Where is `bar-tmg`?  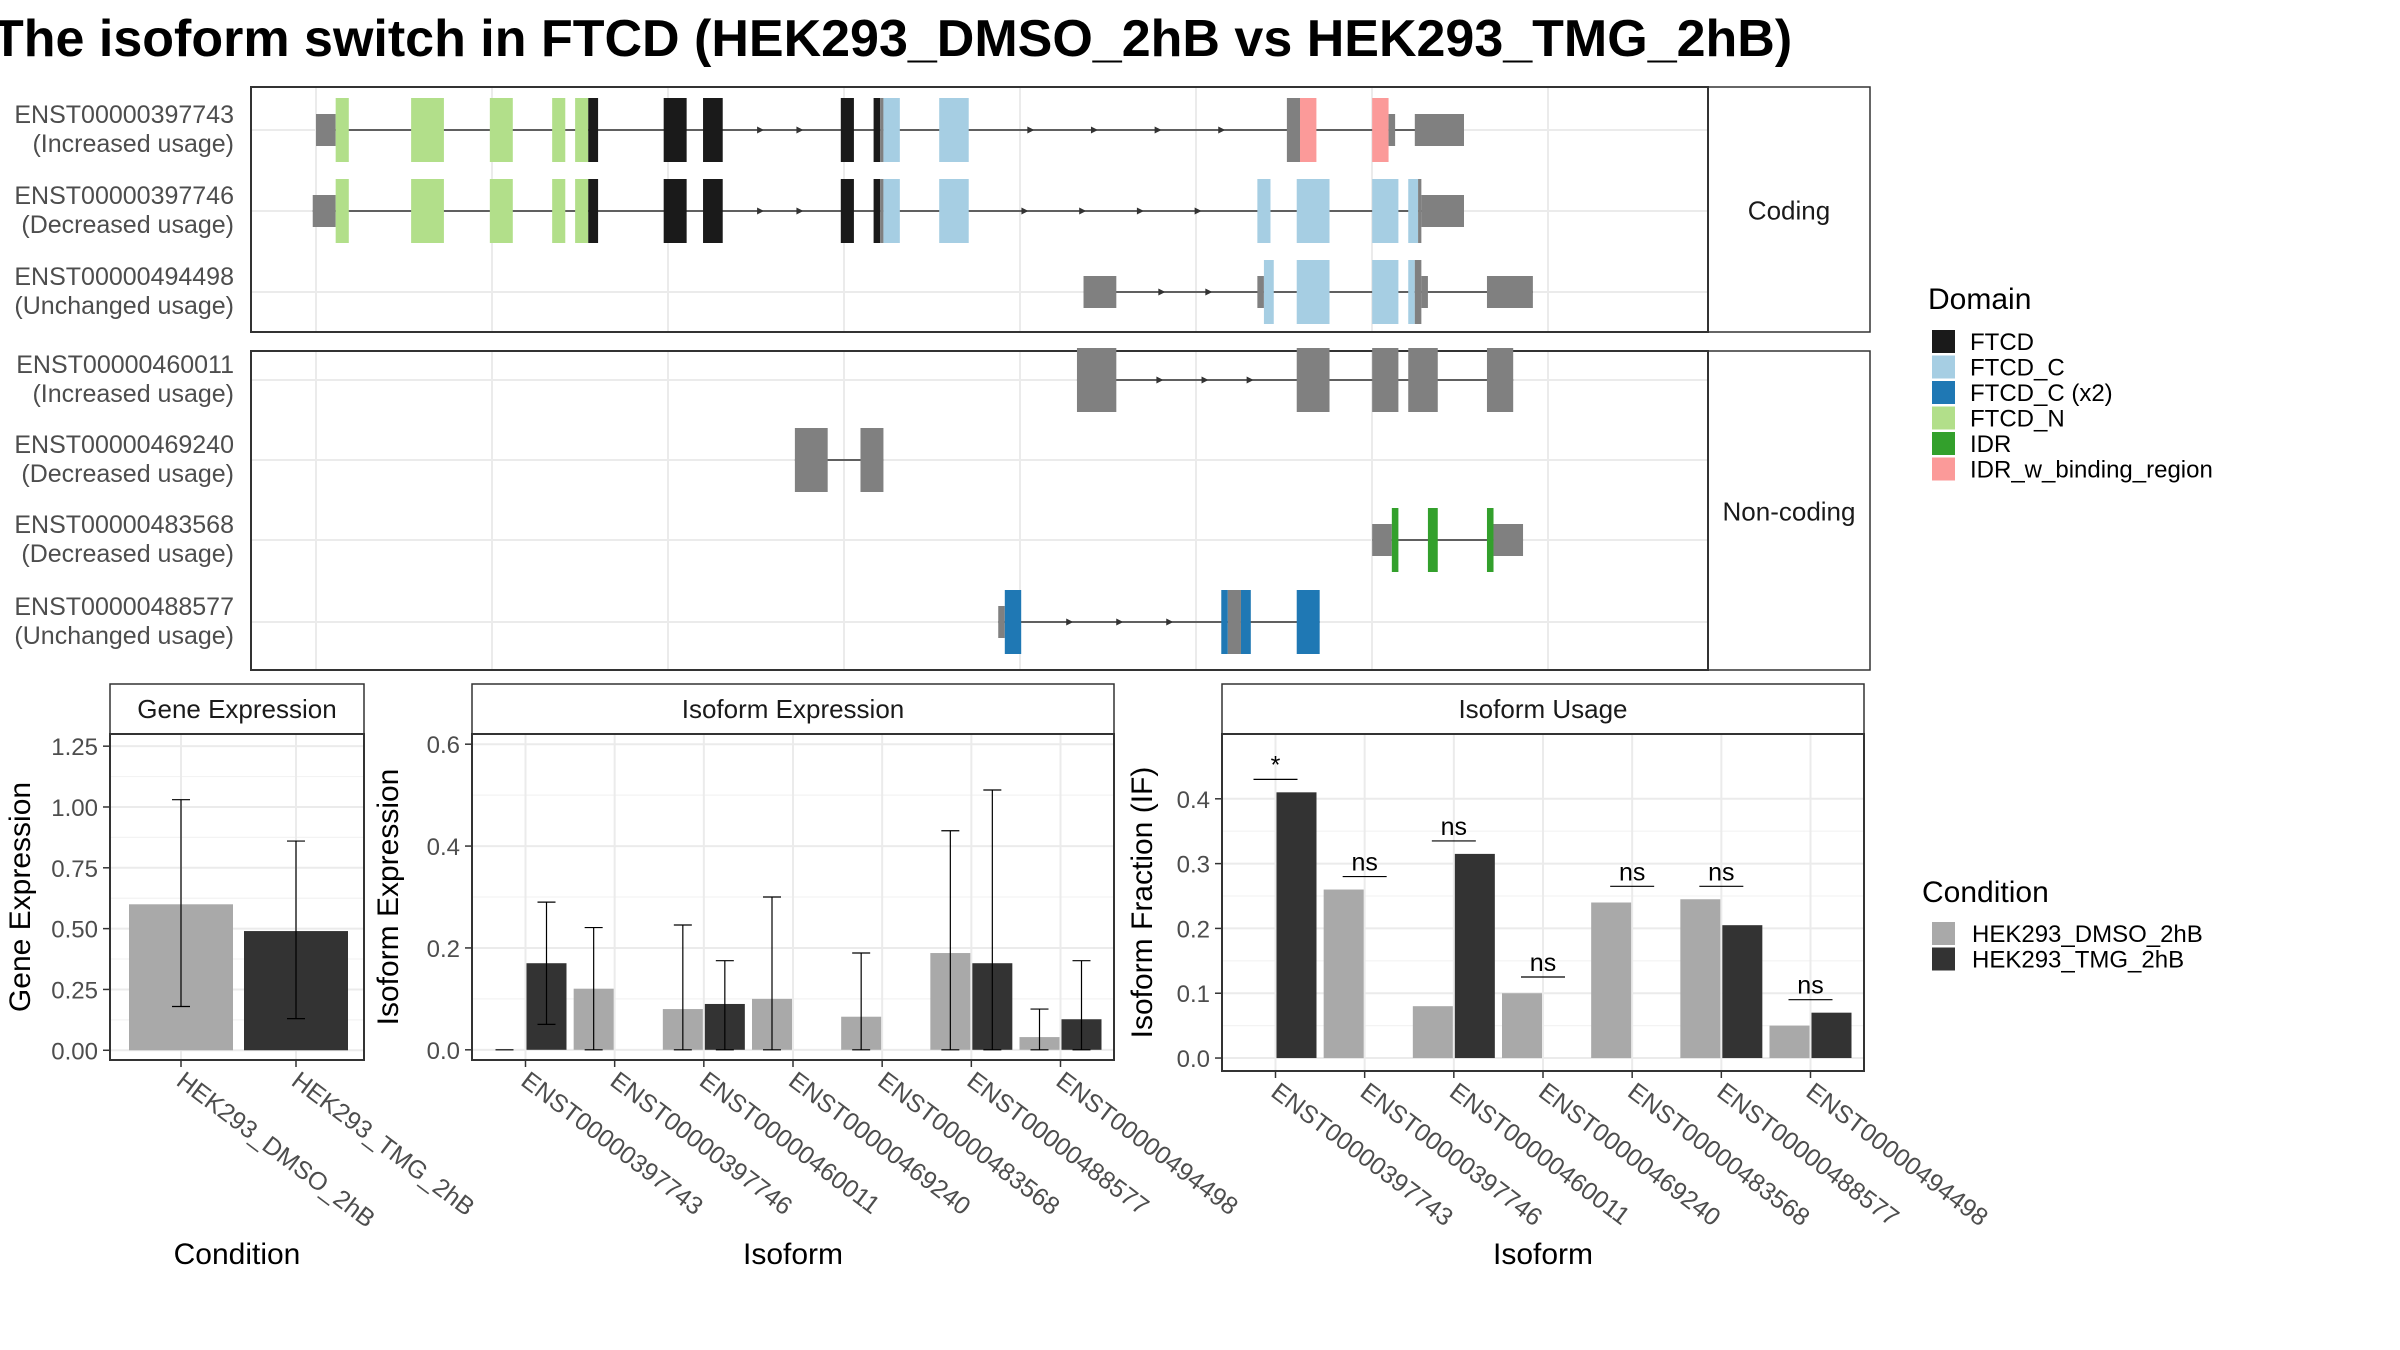 bar-tmg is located at coordinates (1742, 992).